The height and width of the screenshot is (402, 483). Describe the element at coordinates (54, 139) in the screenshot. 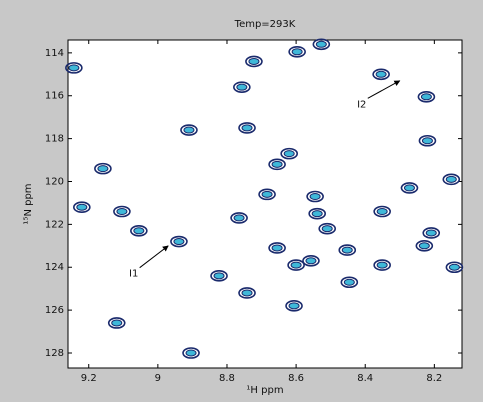

I see `y-tick-label: 118` at that location.